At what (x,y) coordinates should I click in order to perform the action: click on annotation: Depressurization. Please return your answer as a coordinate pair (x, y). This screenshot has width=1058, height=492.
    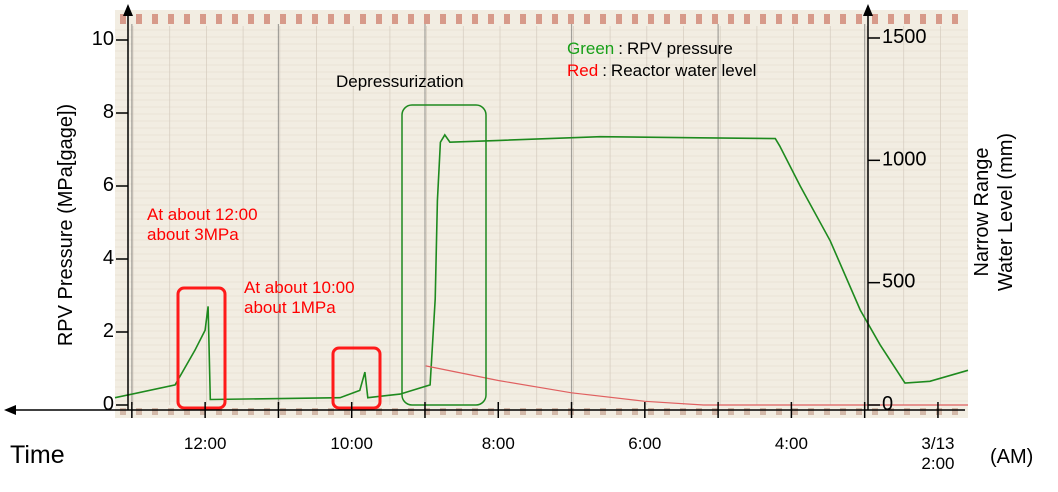
    Looking at the image, I should click on (400, 81).